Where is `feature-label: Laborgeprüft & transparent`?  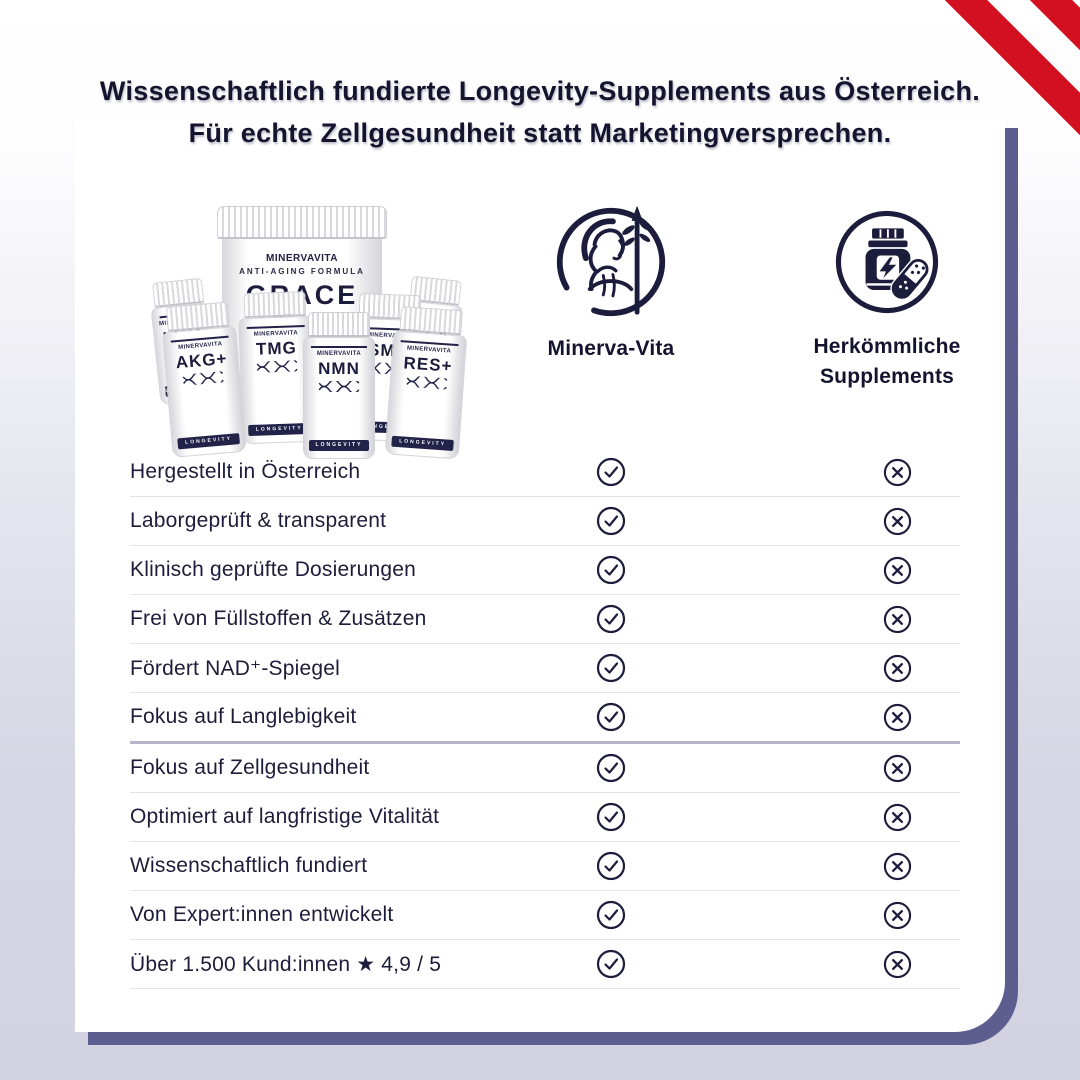 feature-label: Laborgeprüft & transparent is located at coordinates (258, 520).